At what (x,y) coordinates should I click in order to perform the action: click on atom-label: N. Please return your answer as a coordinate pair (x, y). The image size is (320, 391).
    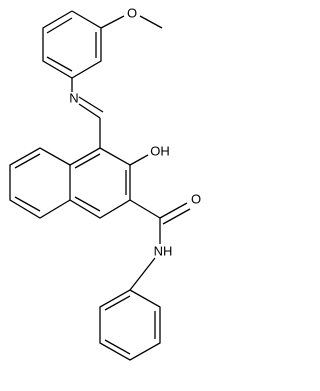
    Looking at the image, I should click on (73, 97).